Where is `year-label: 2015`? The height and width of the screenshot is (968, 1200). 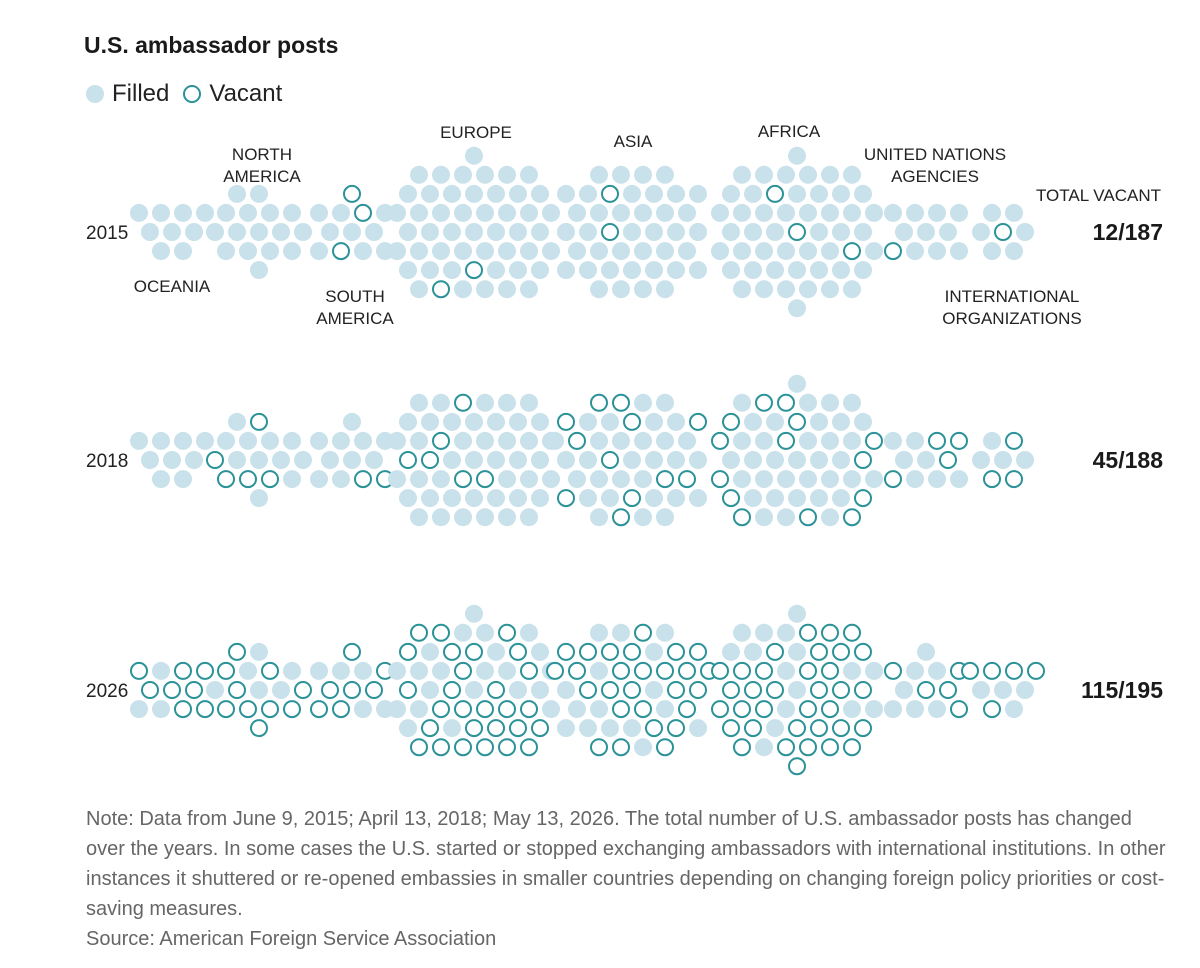 year-label: 2015 is located at coordinates (107, 233).